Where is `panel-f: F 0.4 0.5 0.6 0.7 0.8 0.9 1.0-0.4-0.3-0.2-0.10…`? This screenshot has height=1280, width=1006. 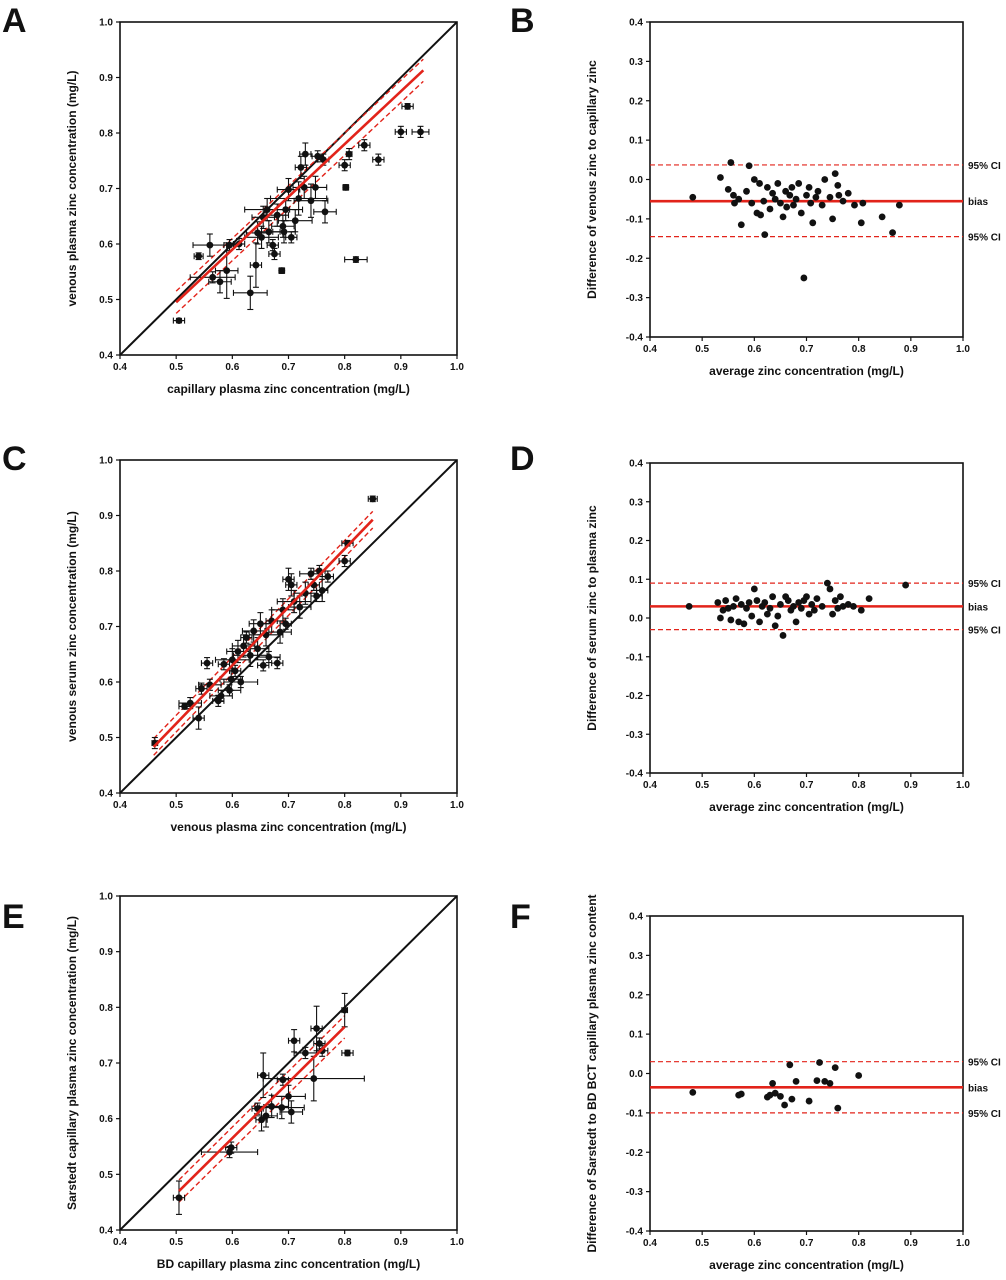 panel-f: F 0.4 0.5 0.6 0.7 0.8 0.9 1.0-0.4-0.3-0.2-0.10… is located at coordinates (755, 1083).